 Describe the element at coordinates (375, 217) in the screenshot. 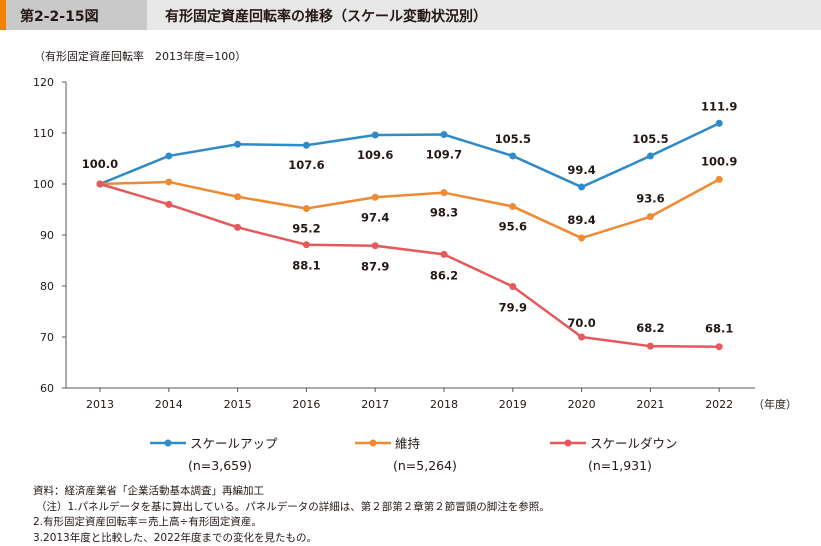

I see `data-label: 97.4` at that location.